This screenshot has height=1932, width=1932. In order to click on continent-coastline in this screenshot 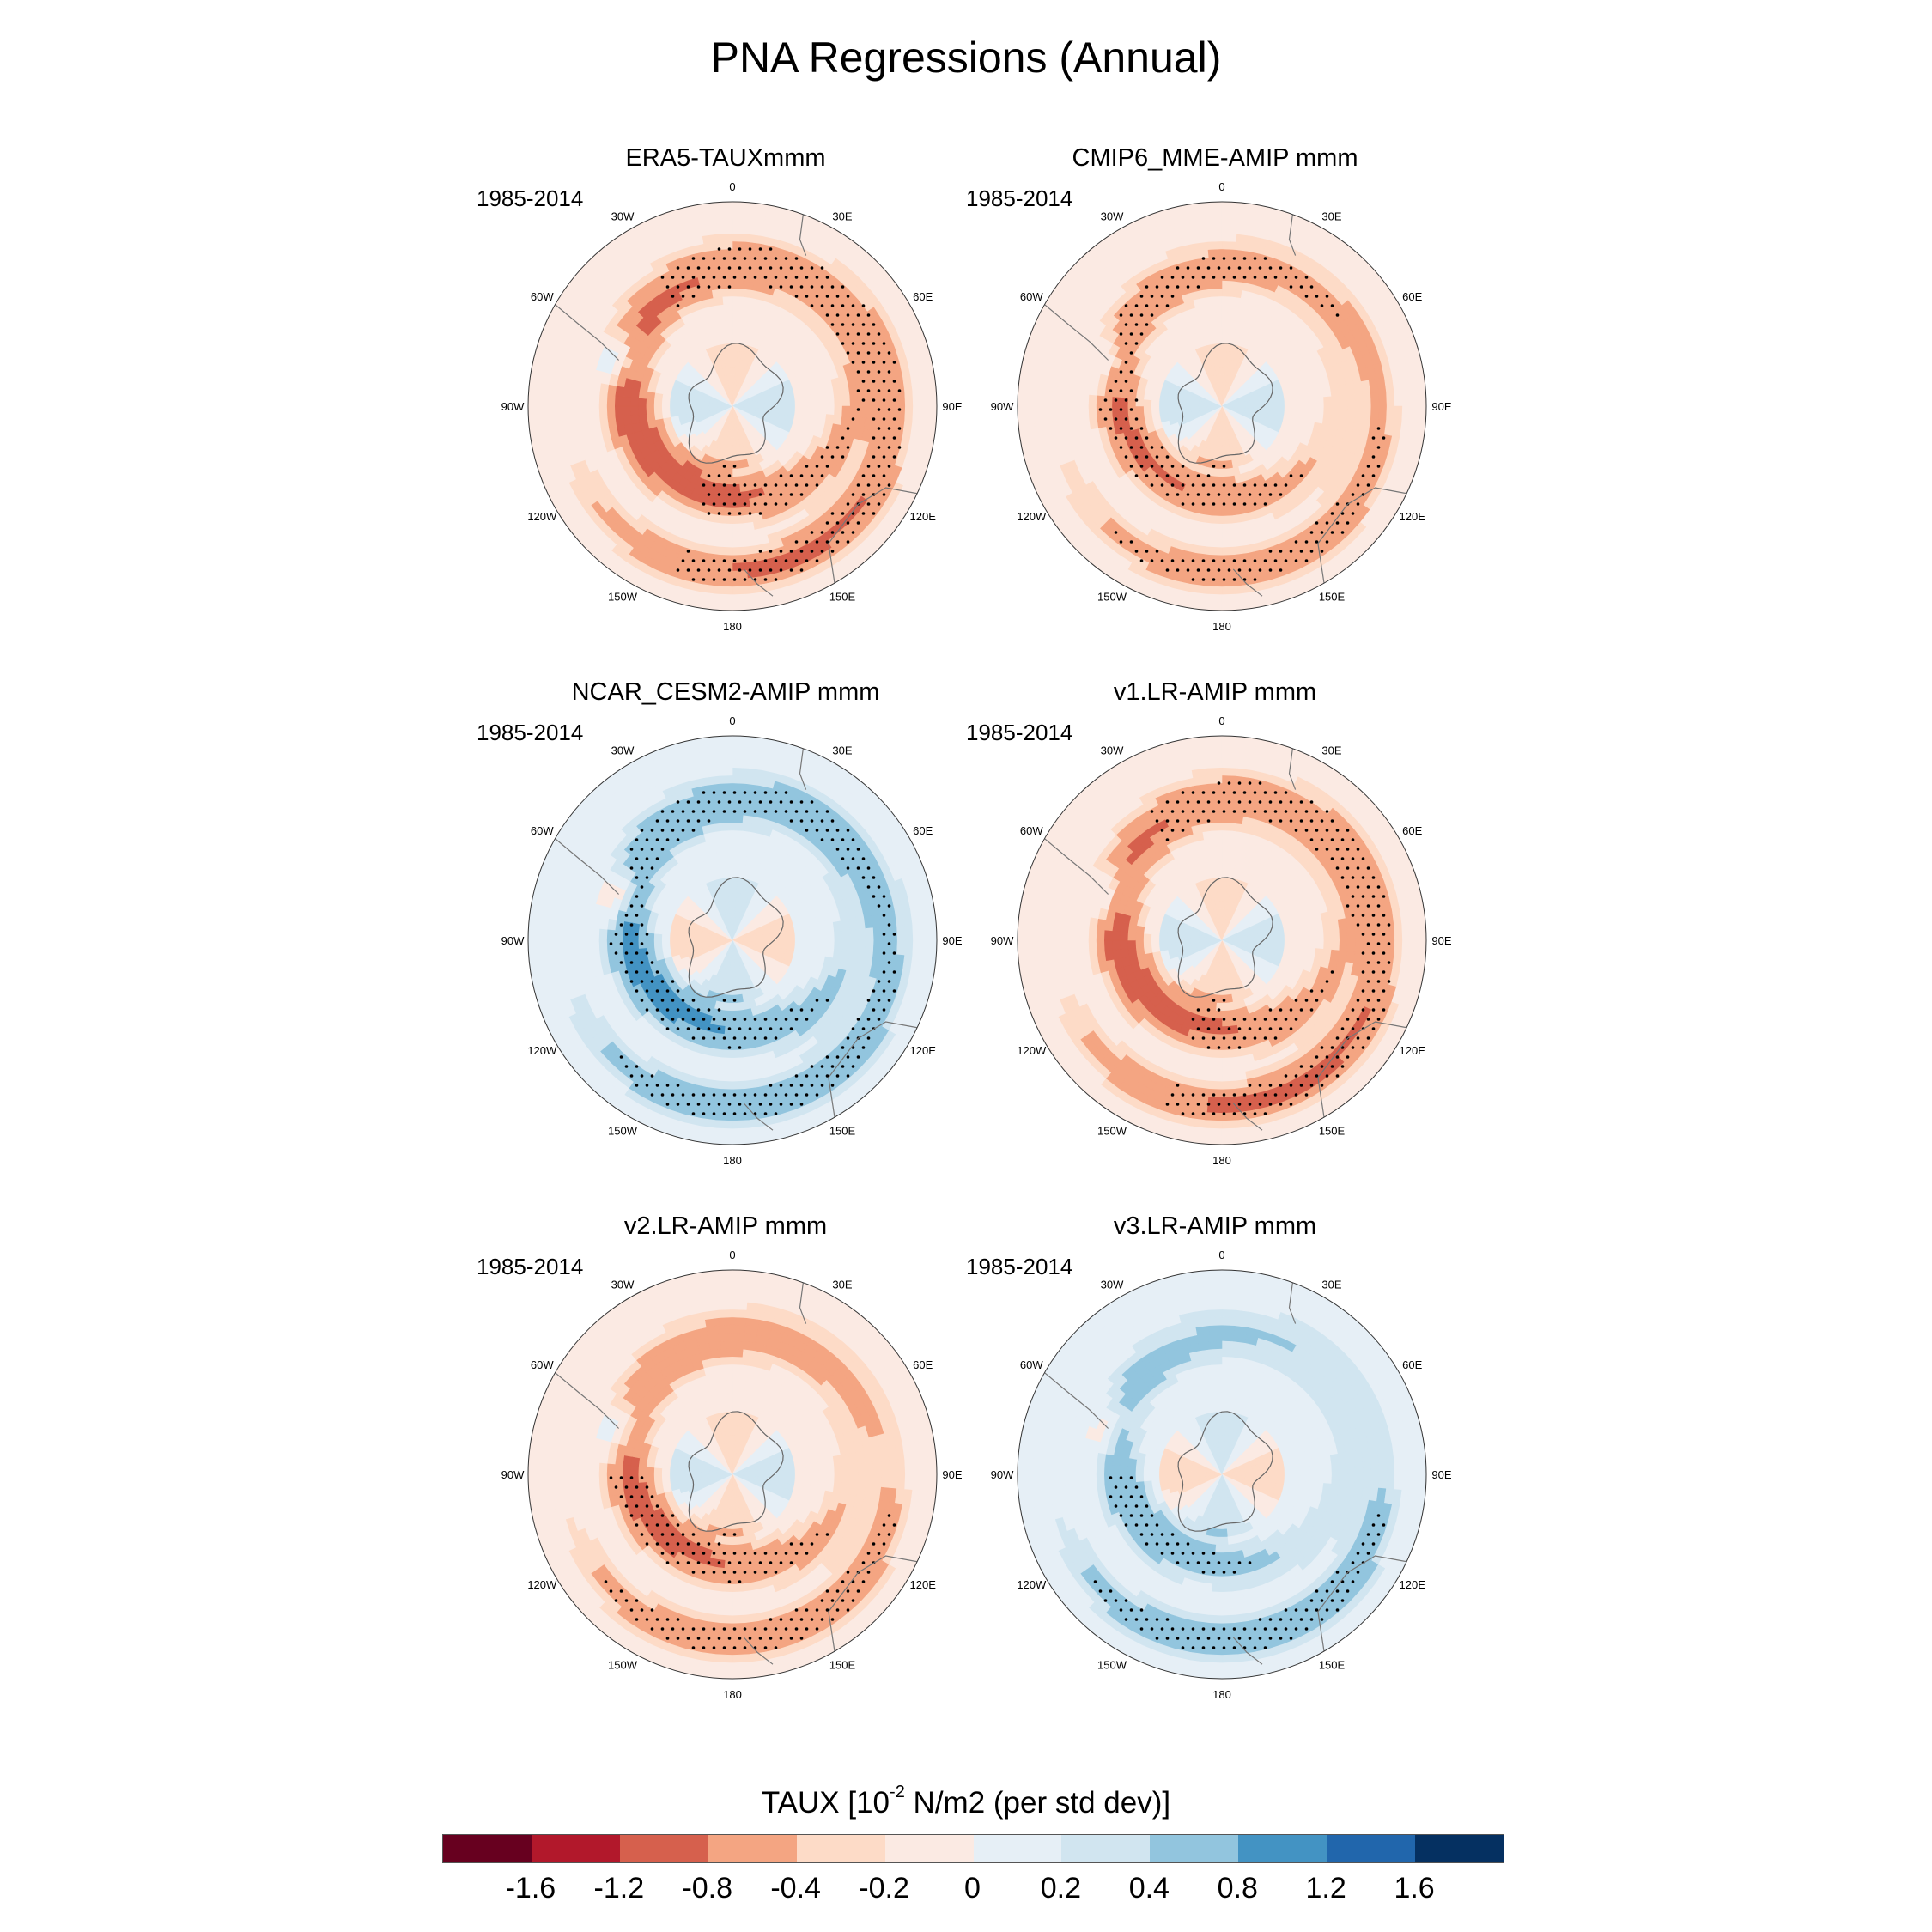, I will do `click(803, 233)`.